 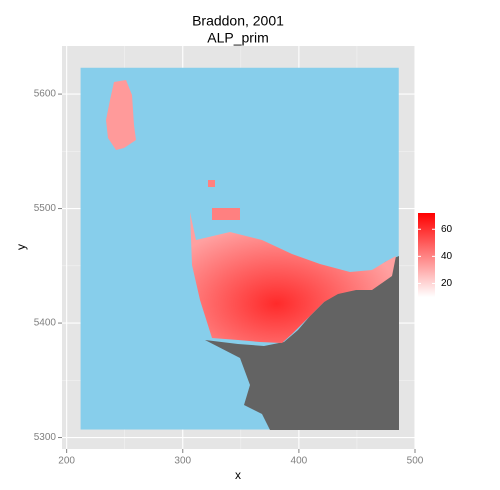 What do you see at coordinates (238, 21) in the screenshot?
I see `chart-title: Braddon, 2001` at bounding box center [238, 21].